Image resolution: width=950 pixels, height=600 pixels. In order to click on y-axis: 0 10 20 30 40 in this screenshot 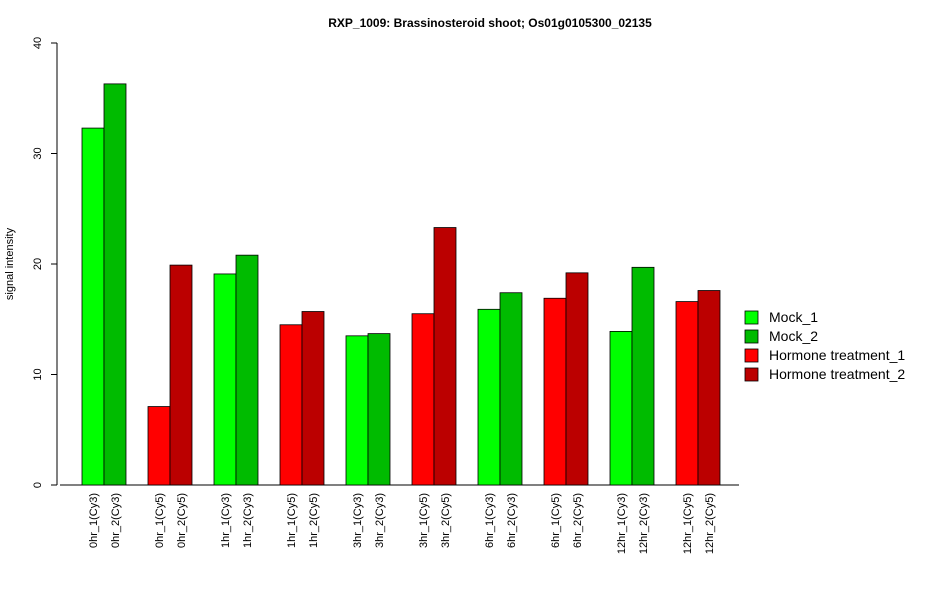, I will do `click(45, 262)`.